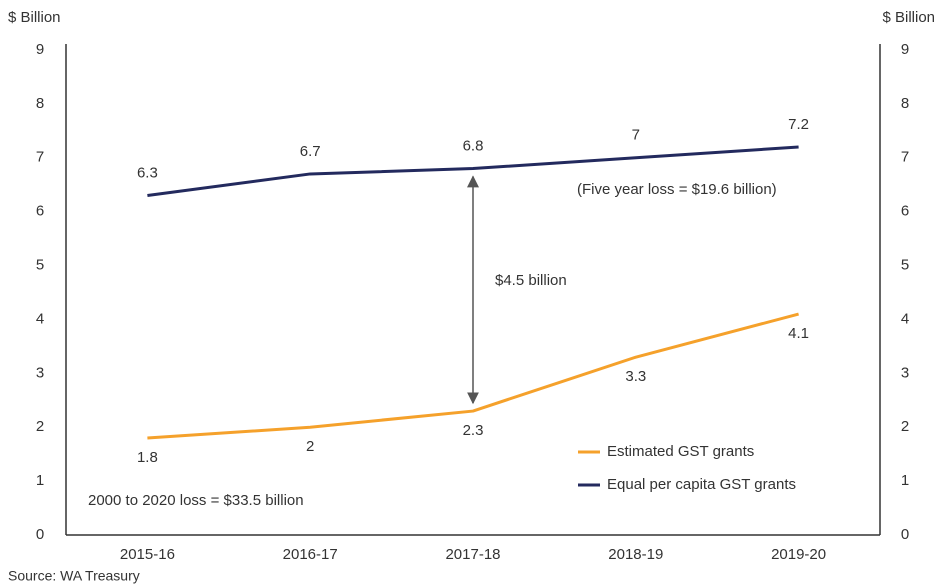 The height and width of the screenshot is (587, 939). I want to click on source: Source: WA Treasury, so click(74, 576).